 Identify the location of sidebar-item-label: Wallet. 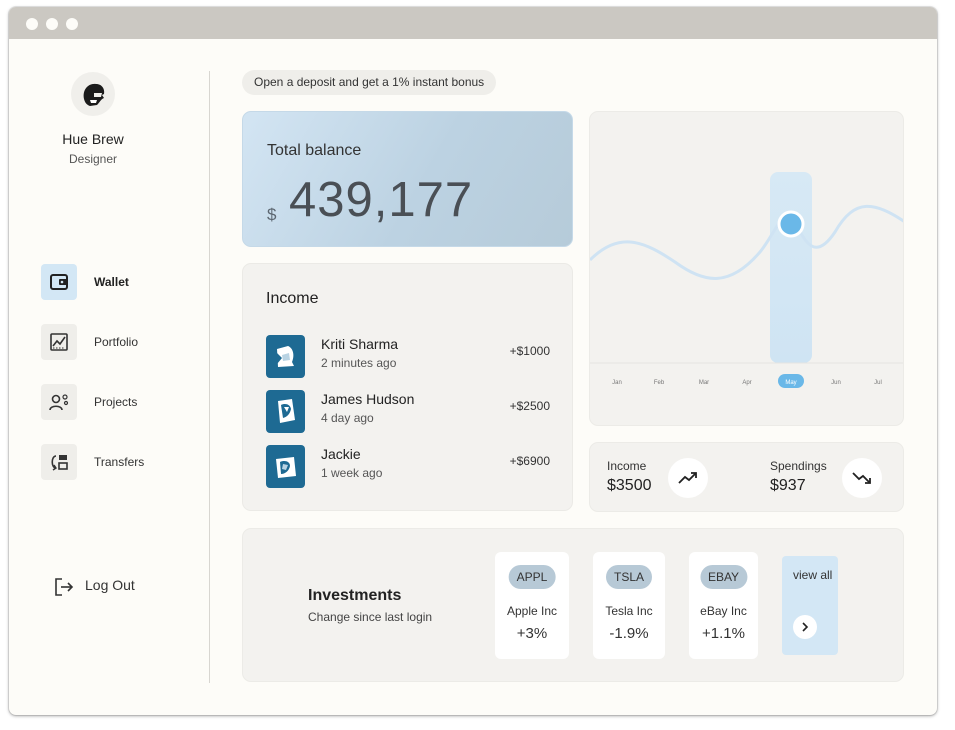
(111, 282).